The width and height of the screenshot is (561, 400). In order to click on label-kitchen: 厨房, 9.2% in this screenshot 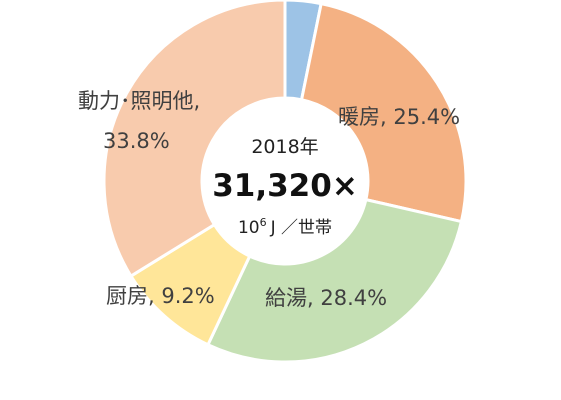, I will do `click(160, 296)`.